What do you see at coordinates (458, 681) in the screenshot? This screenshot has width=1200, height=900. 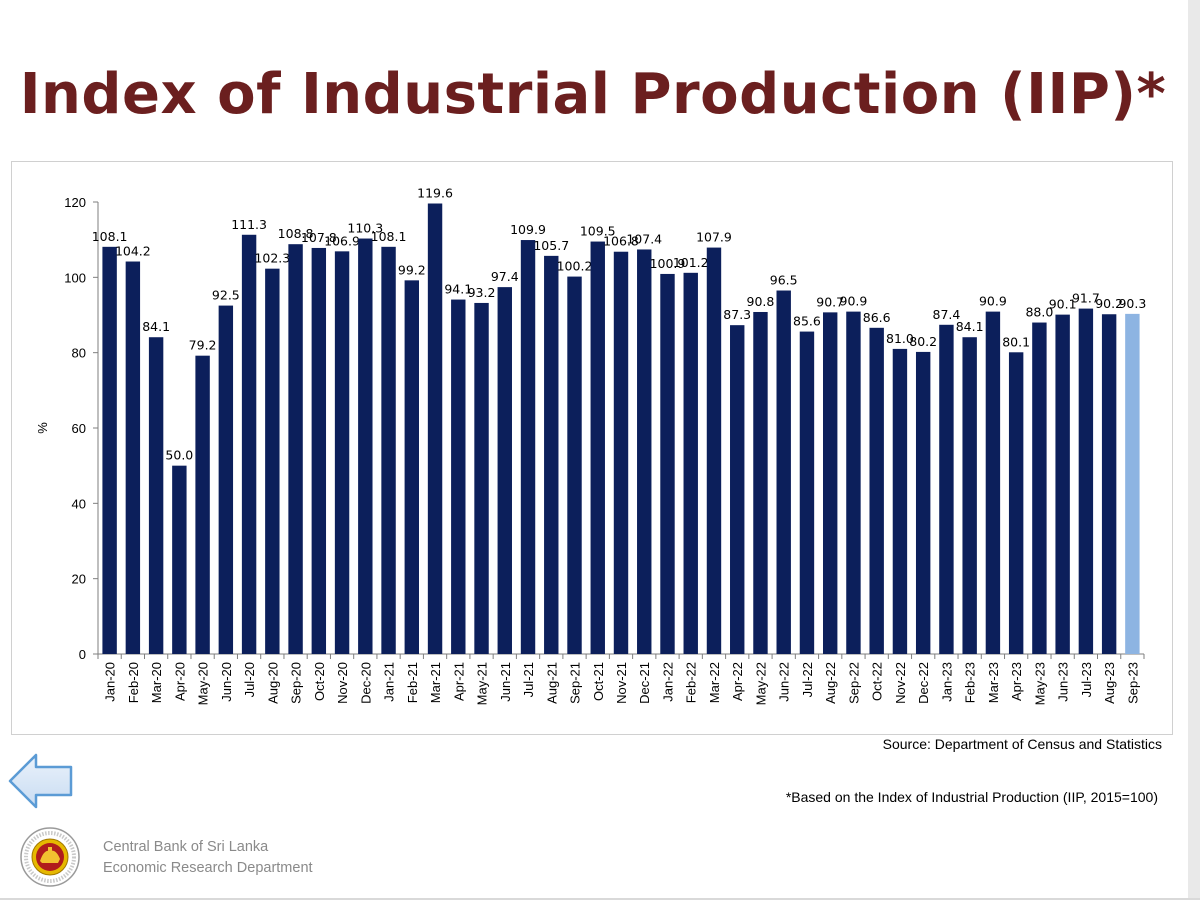 I see `x-tick-label: Apr-21` at bounding box center [458, 681].